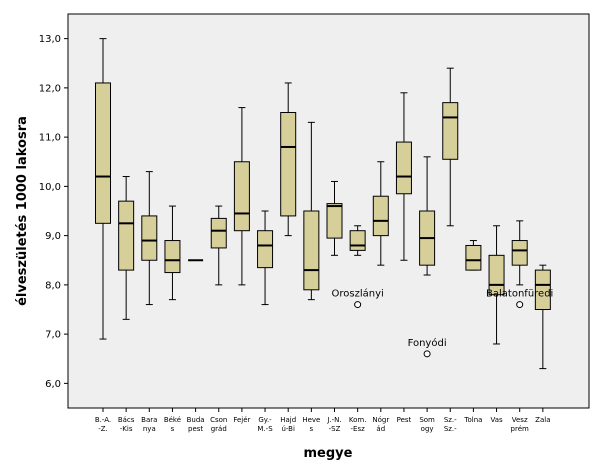 The image size is (595, 471). Describe the element at coordinates (358, 294) in the screenshot. I see `outlier-label: Oroszlányi` at that location.